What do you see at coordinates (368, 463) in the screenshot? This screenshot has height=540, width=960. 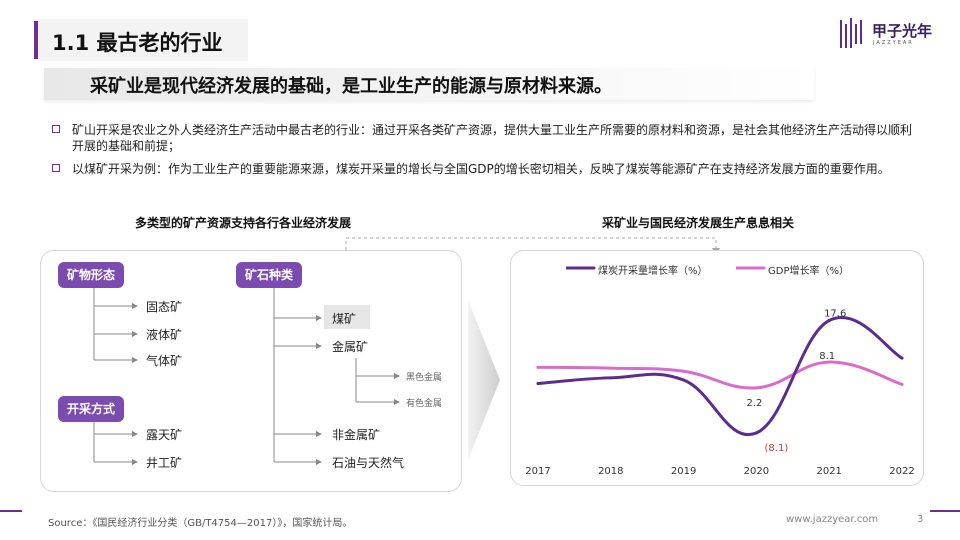 I see `leaf-oil-gas: 石油与天然气` at bounding box center [368, 463].